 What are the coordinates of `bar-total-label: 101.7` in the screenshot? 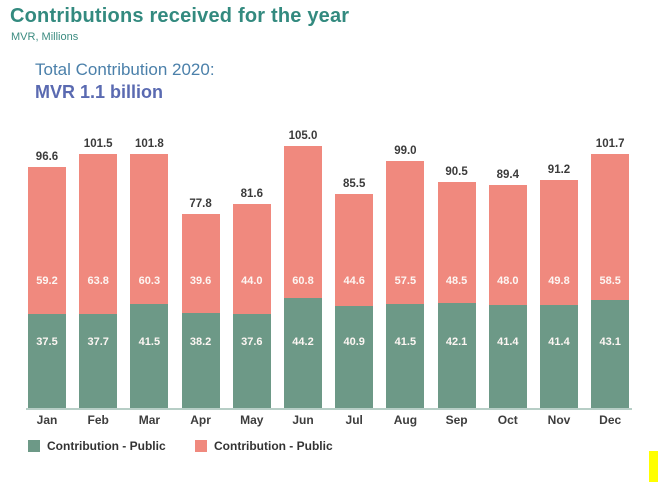 It's located at (610, 143).